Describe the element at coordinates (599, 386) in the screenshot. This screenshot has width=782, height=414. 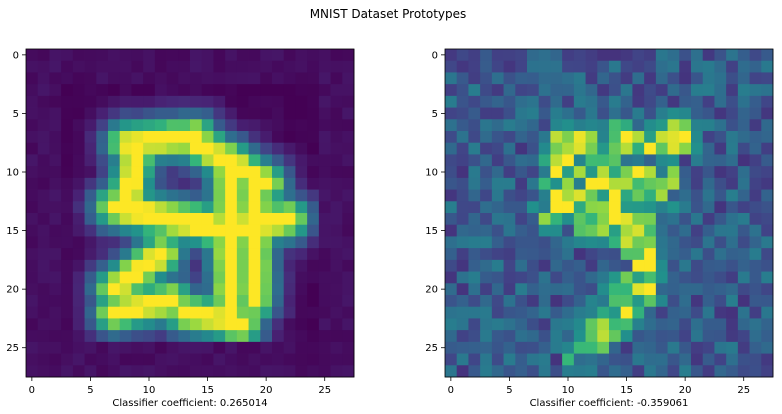
I see `x-axis-ticks-right: 0 5 10 15 20 25` at that location.